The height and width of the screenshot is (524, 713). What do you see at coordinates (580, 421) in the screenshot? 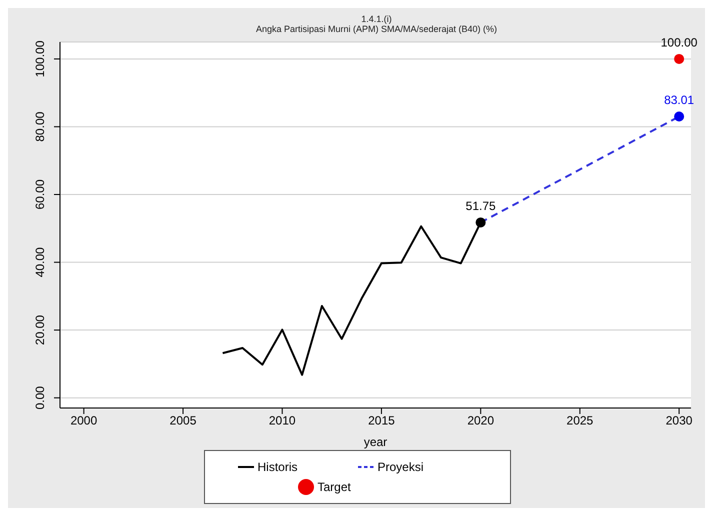
I see `x-tick-label: 2025` at bounding box center [580, 421].